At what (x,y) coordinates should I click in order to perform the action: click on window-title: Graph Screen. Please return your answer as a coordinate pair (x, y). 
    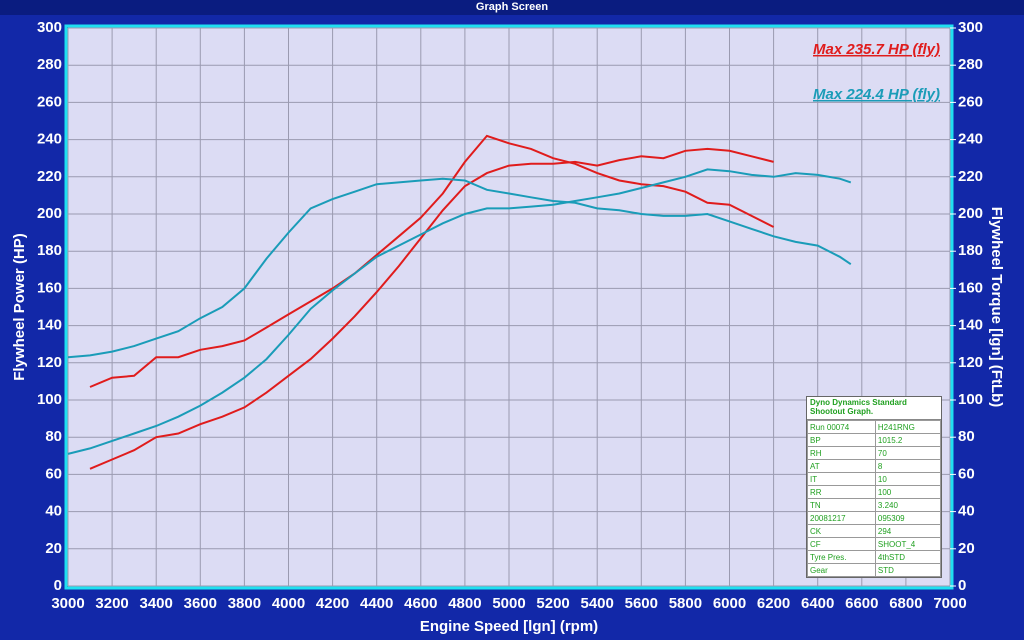
    Looking at the image, I should click on (512, 7).